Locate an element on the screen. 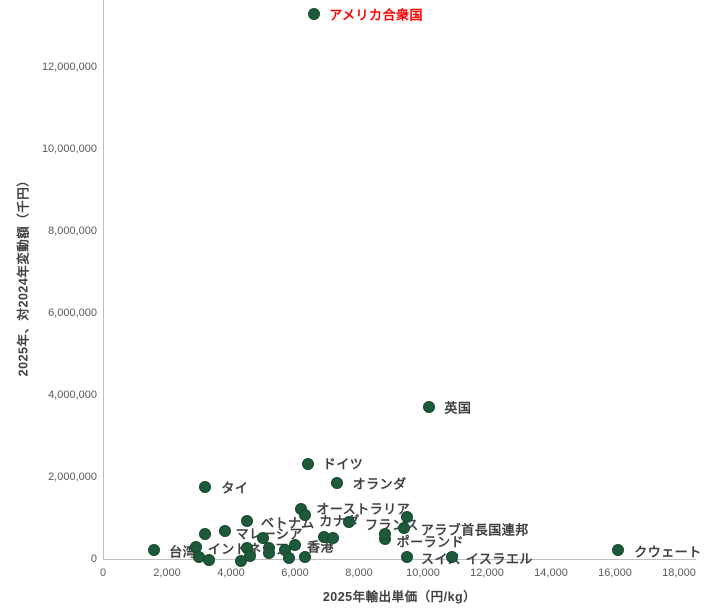 This screenshot has height=614, width=704. data-point-label: アラブ首長国連邦 is located at coordinates (474, 530).